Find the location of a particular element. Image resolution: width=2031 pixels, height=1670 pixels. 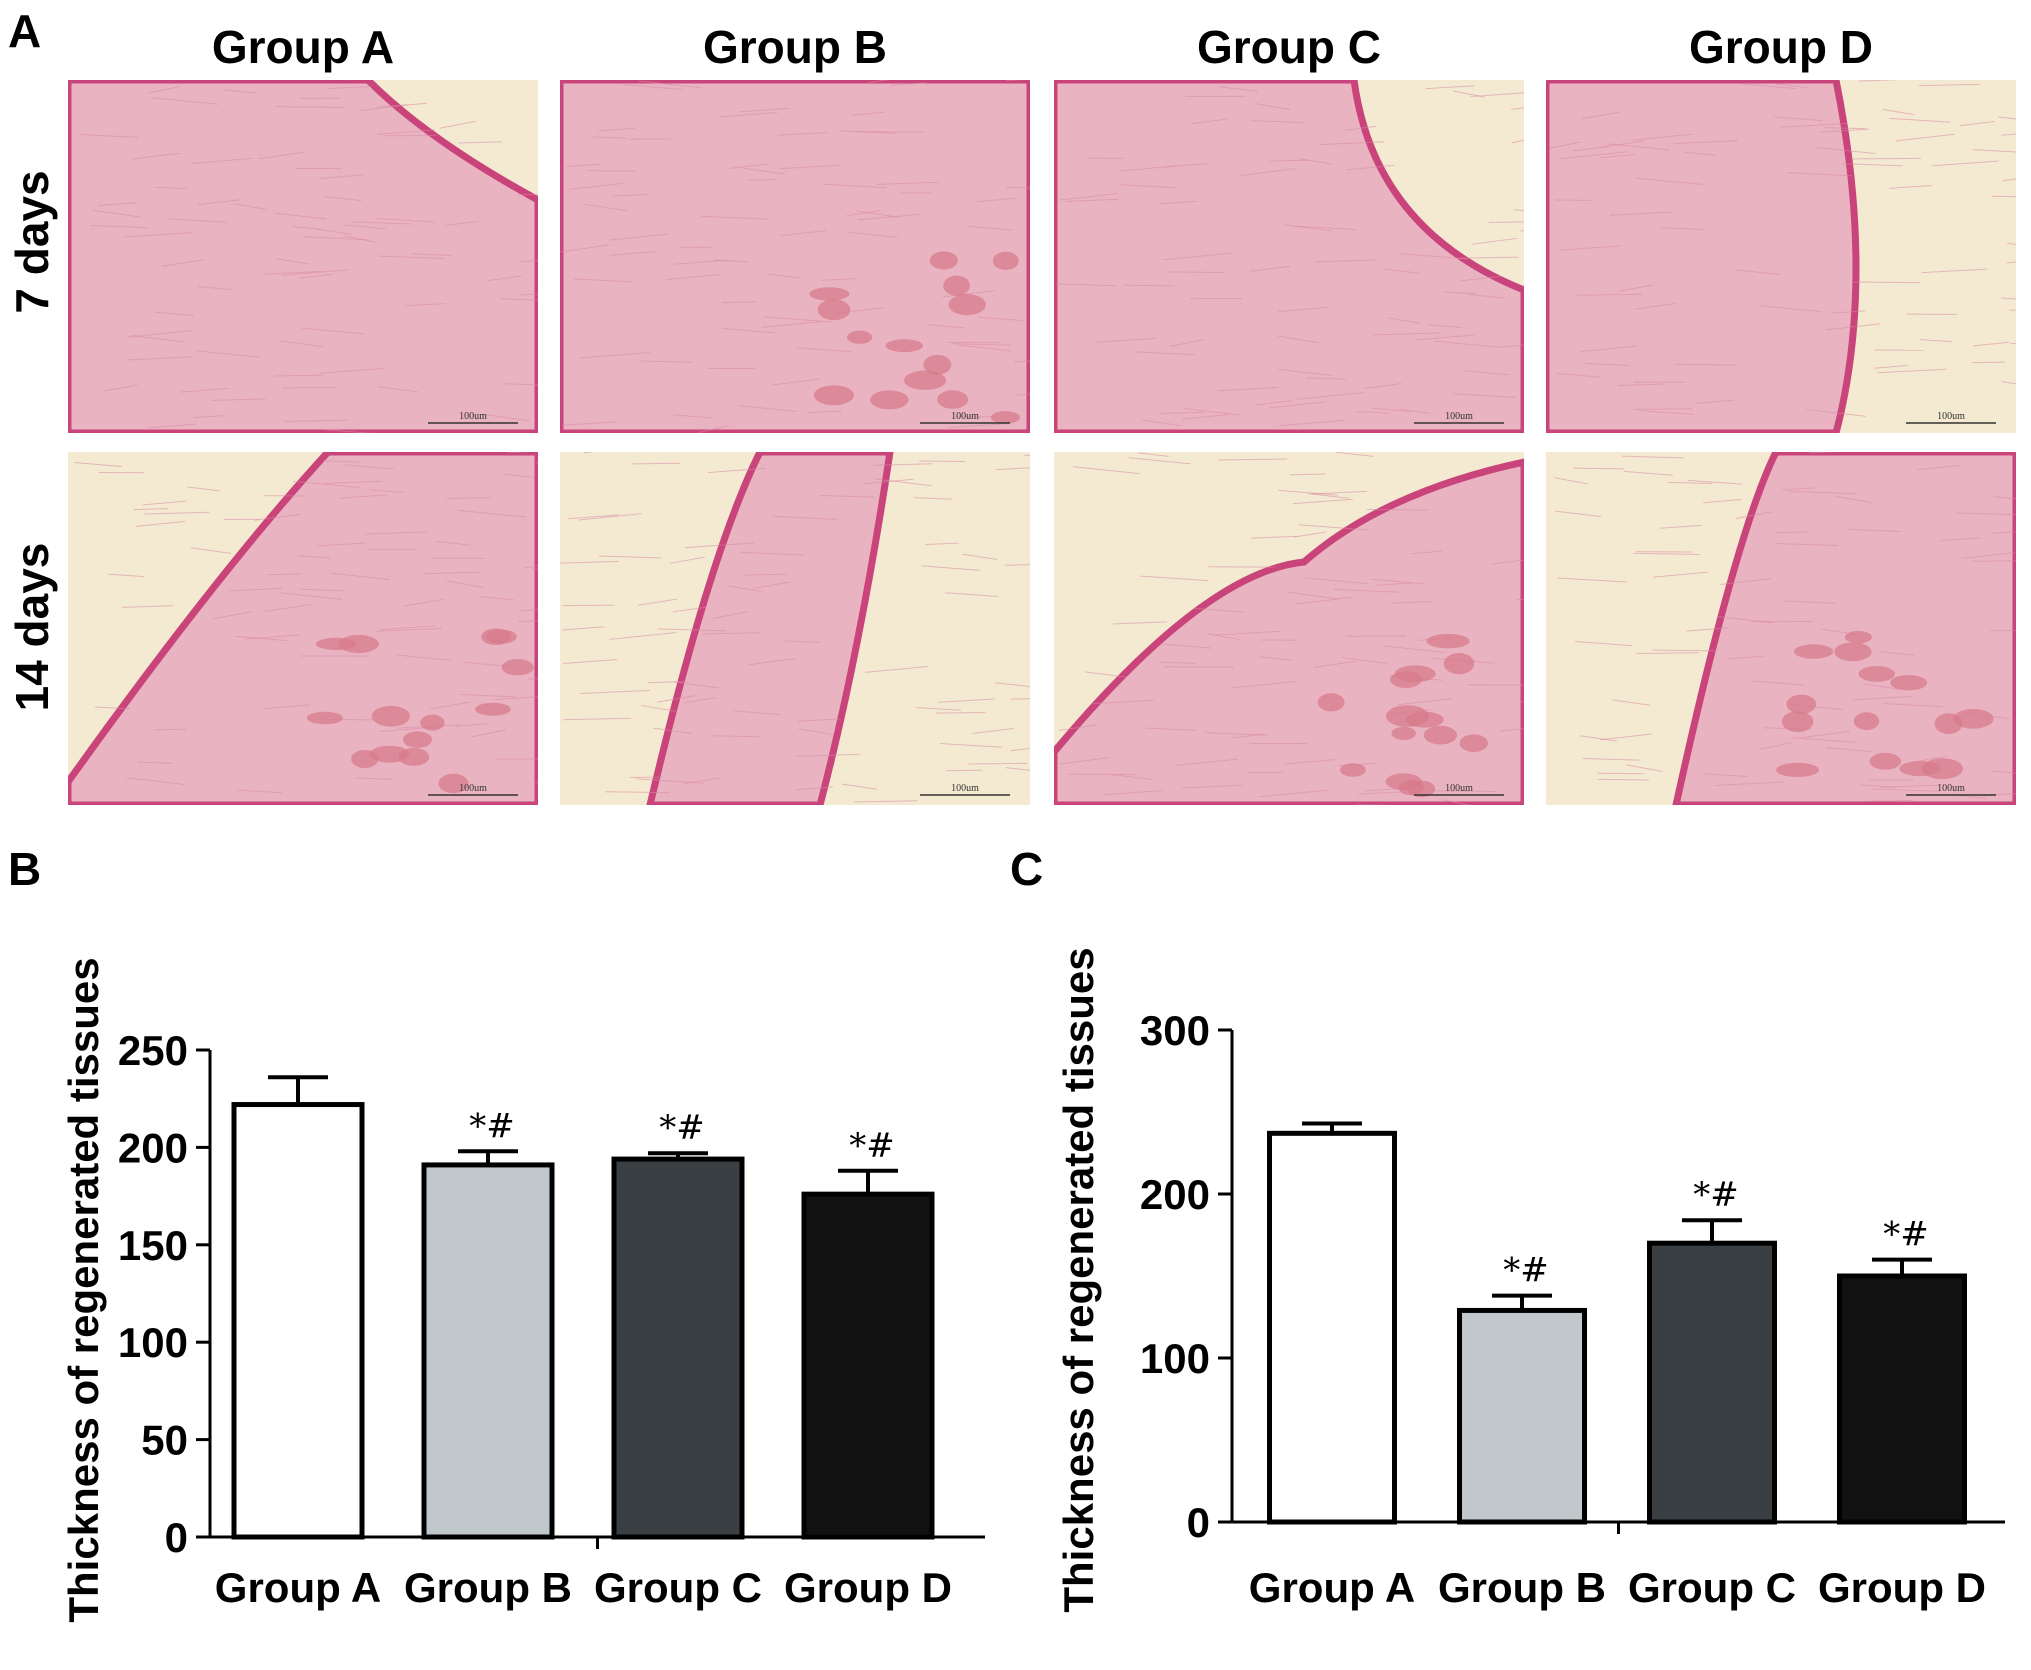

bar-C-group-d is located at coordinates (1902, 1399).